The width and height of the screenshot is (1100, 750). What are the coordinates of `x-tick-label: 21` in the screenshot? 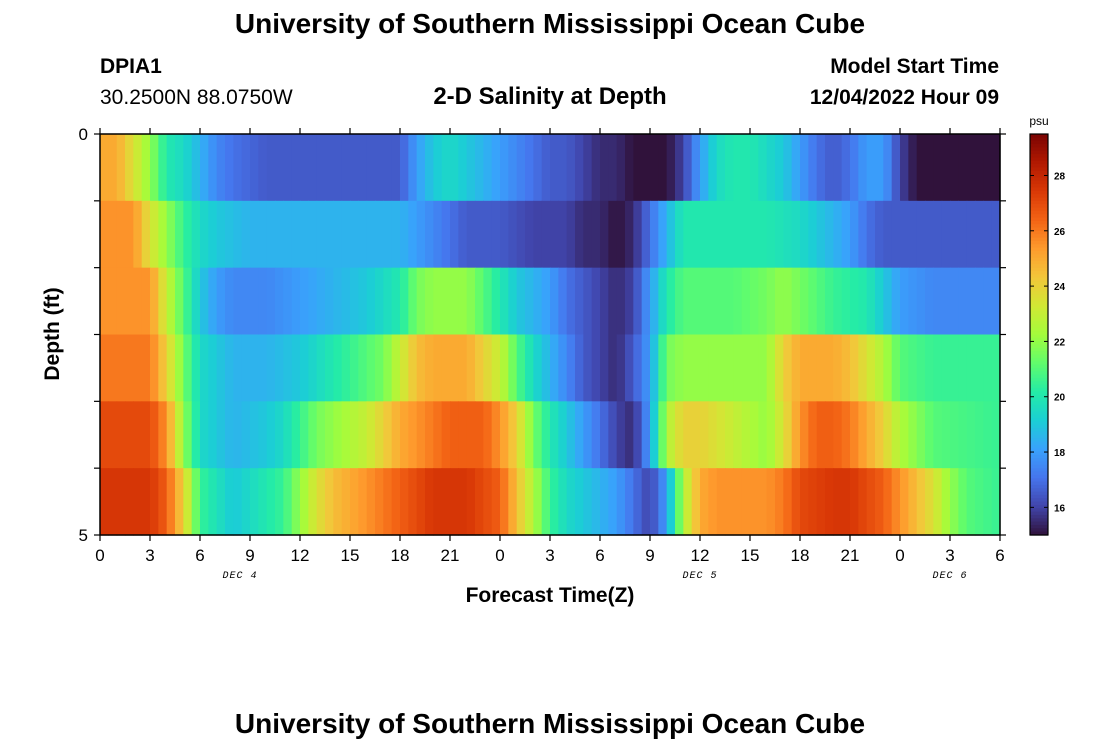 It's located at (450, 555).